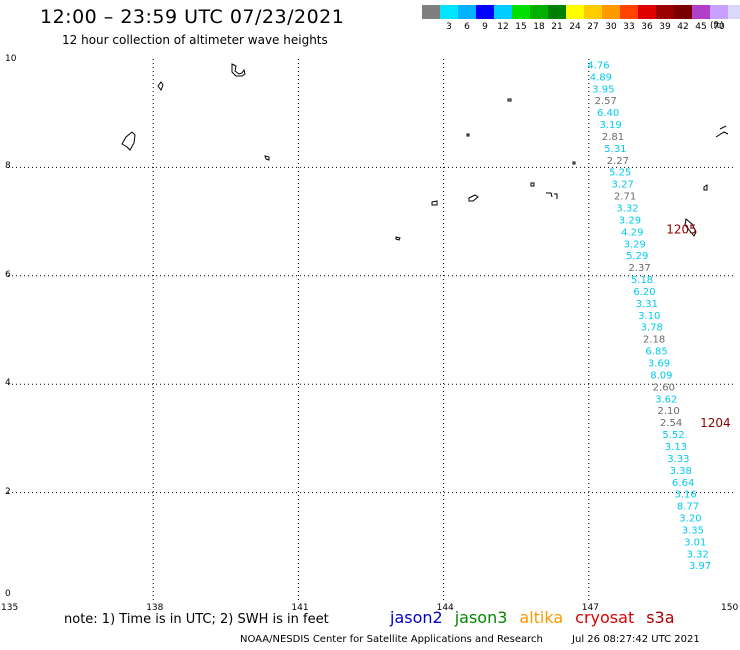  What do you see at coordinates (615, 149) in the screenshot?
I see `swh-value: 5.31` at bounding box center [615, 149].